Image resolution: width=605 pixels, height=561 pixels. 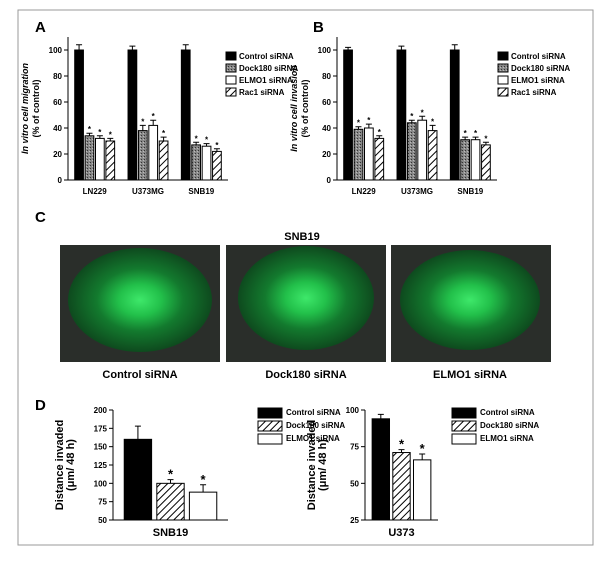 I want to click on y-tick-label: 50, so click(x=354, y=483).